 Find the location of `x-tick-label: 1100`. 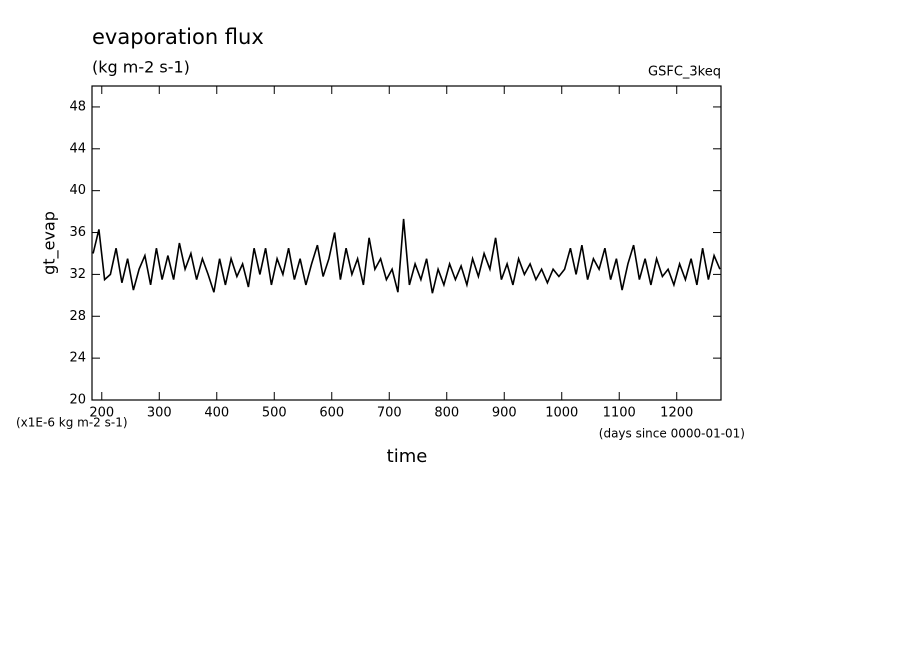

x-tick-label: 1100 is located at coordinates (619, 413).